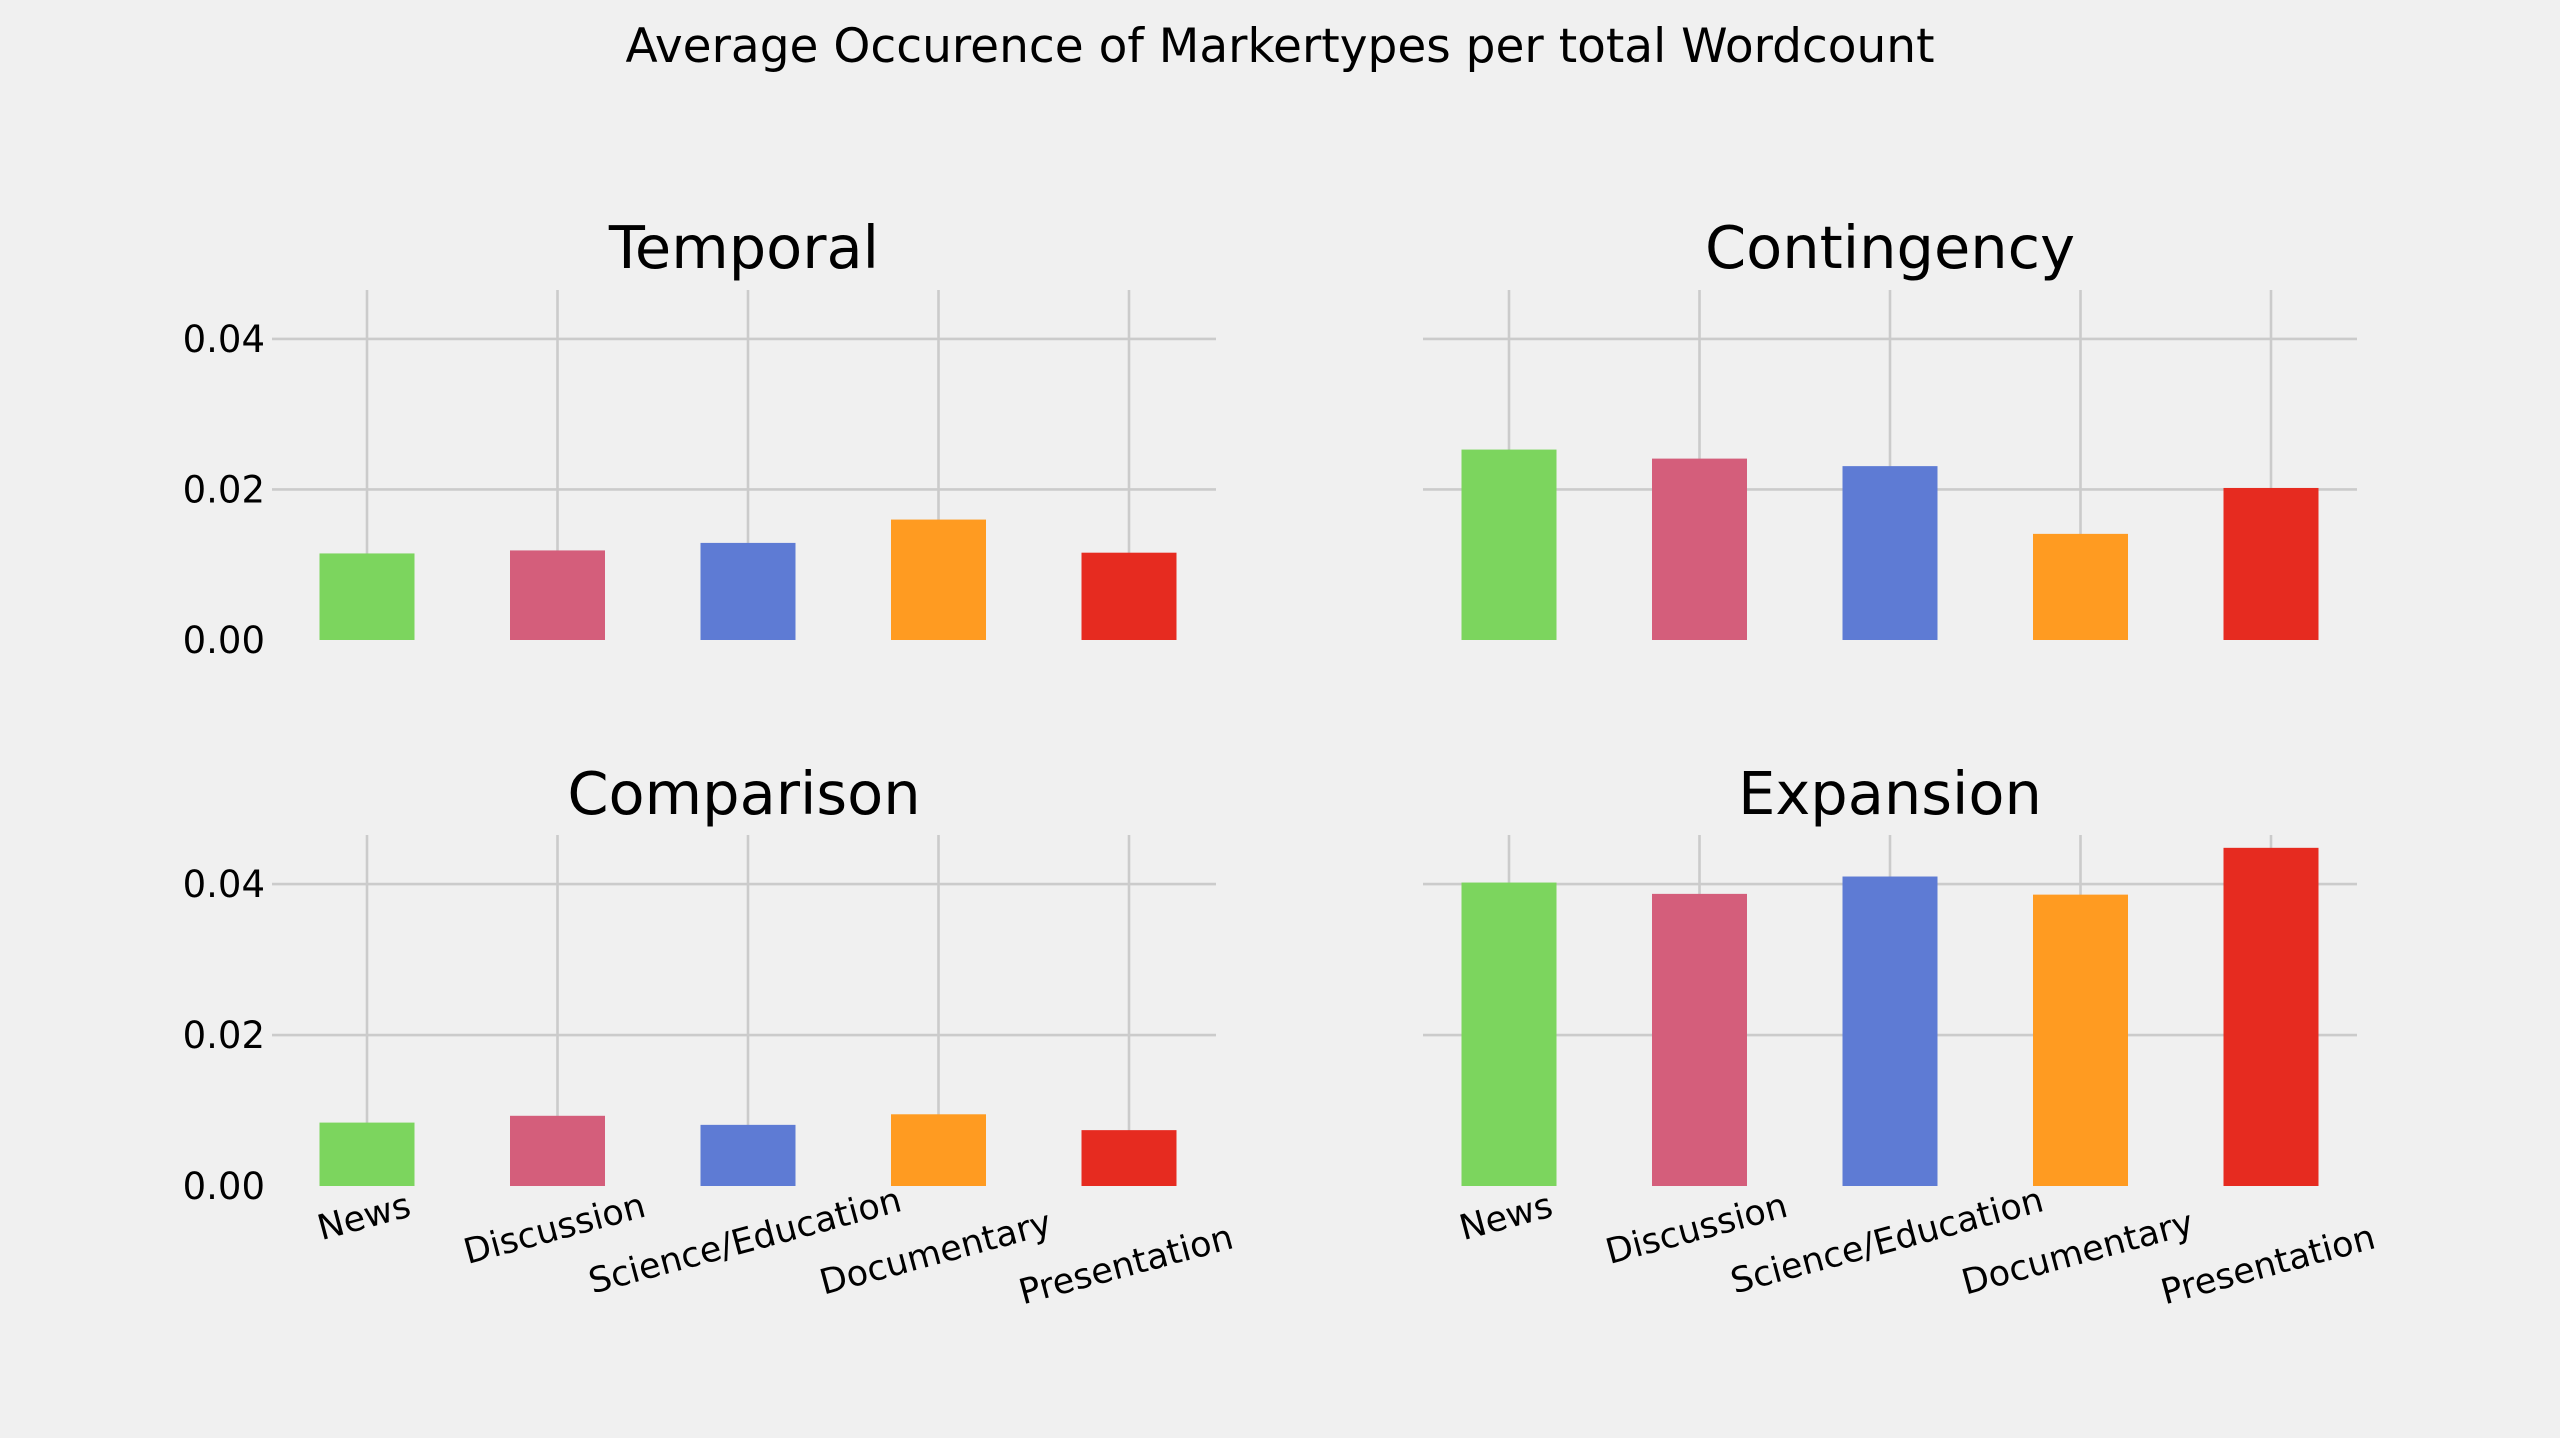  Describe the element at coordinates (1890, 426) in the screenshot. I see `subplot-contingency: Contingency` at that location.